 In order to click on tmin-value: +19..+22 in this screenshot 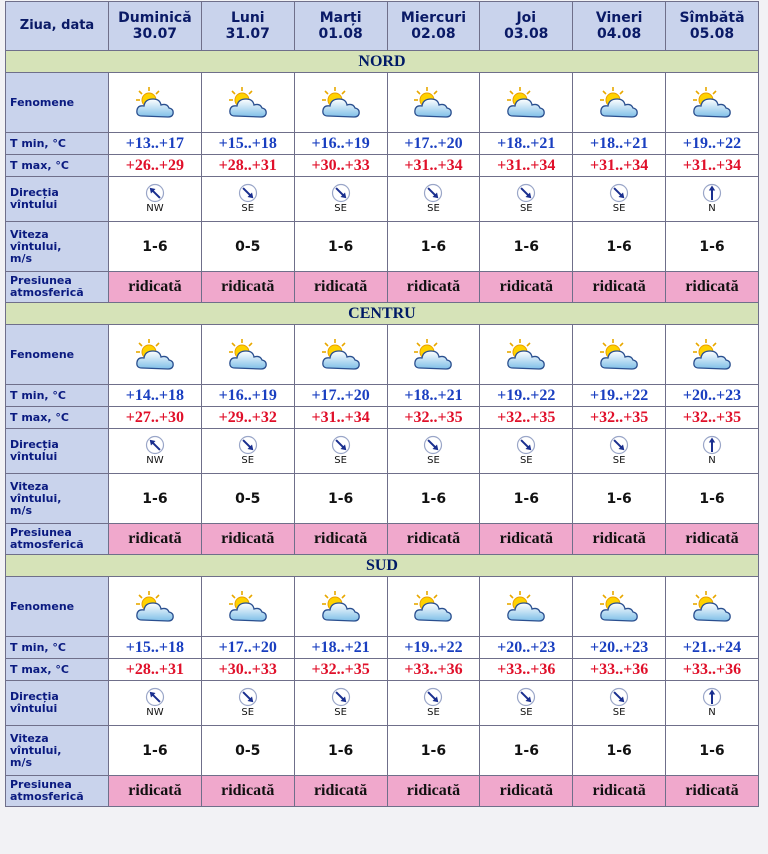, I will do `click(619, 395)`.